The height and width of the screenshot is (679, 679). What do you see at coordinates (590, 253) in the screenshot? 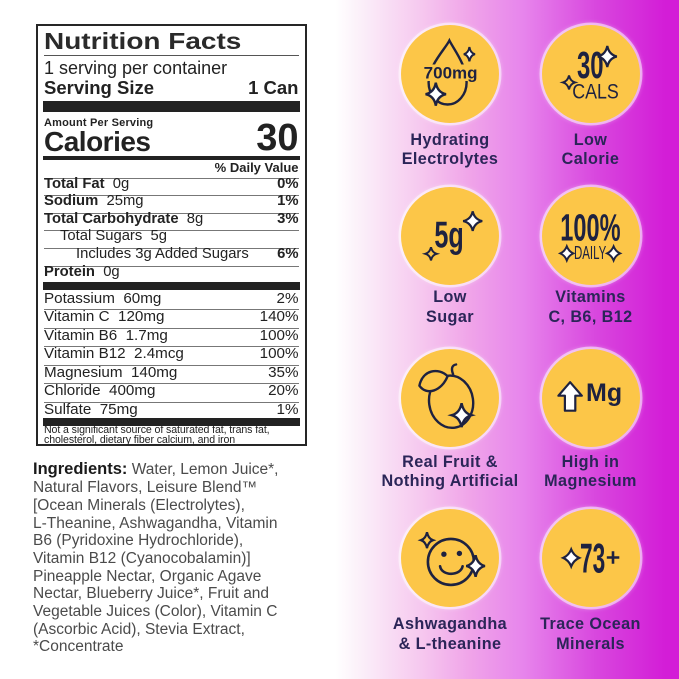
I see `svg-text: DAILY` at bounding box center [590, 253].